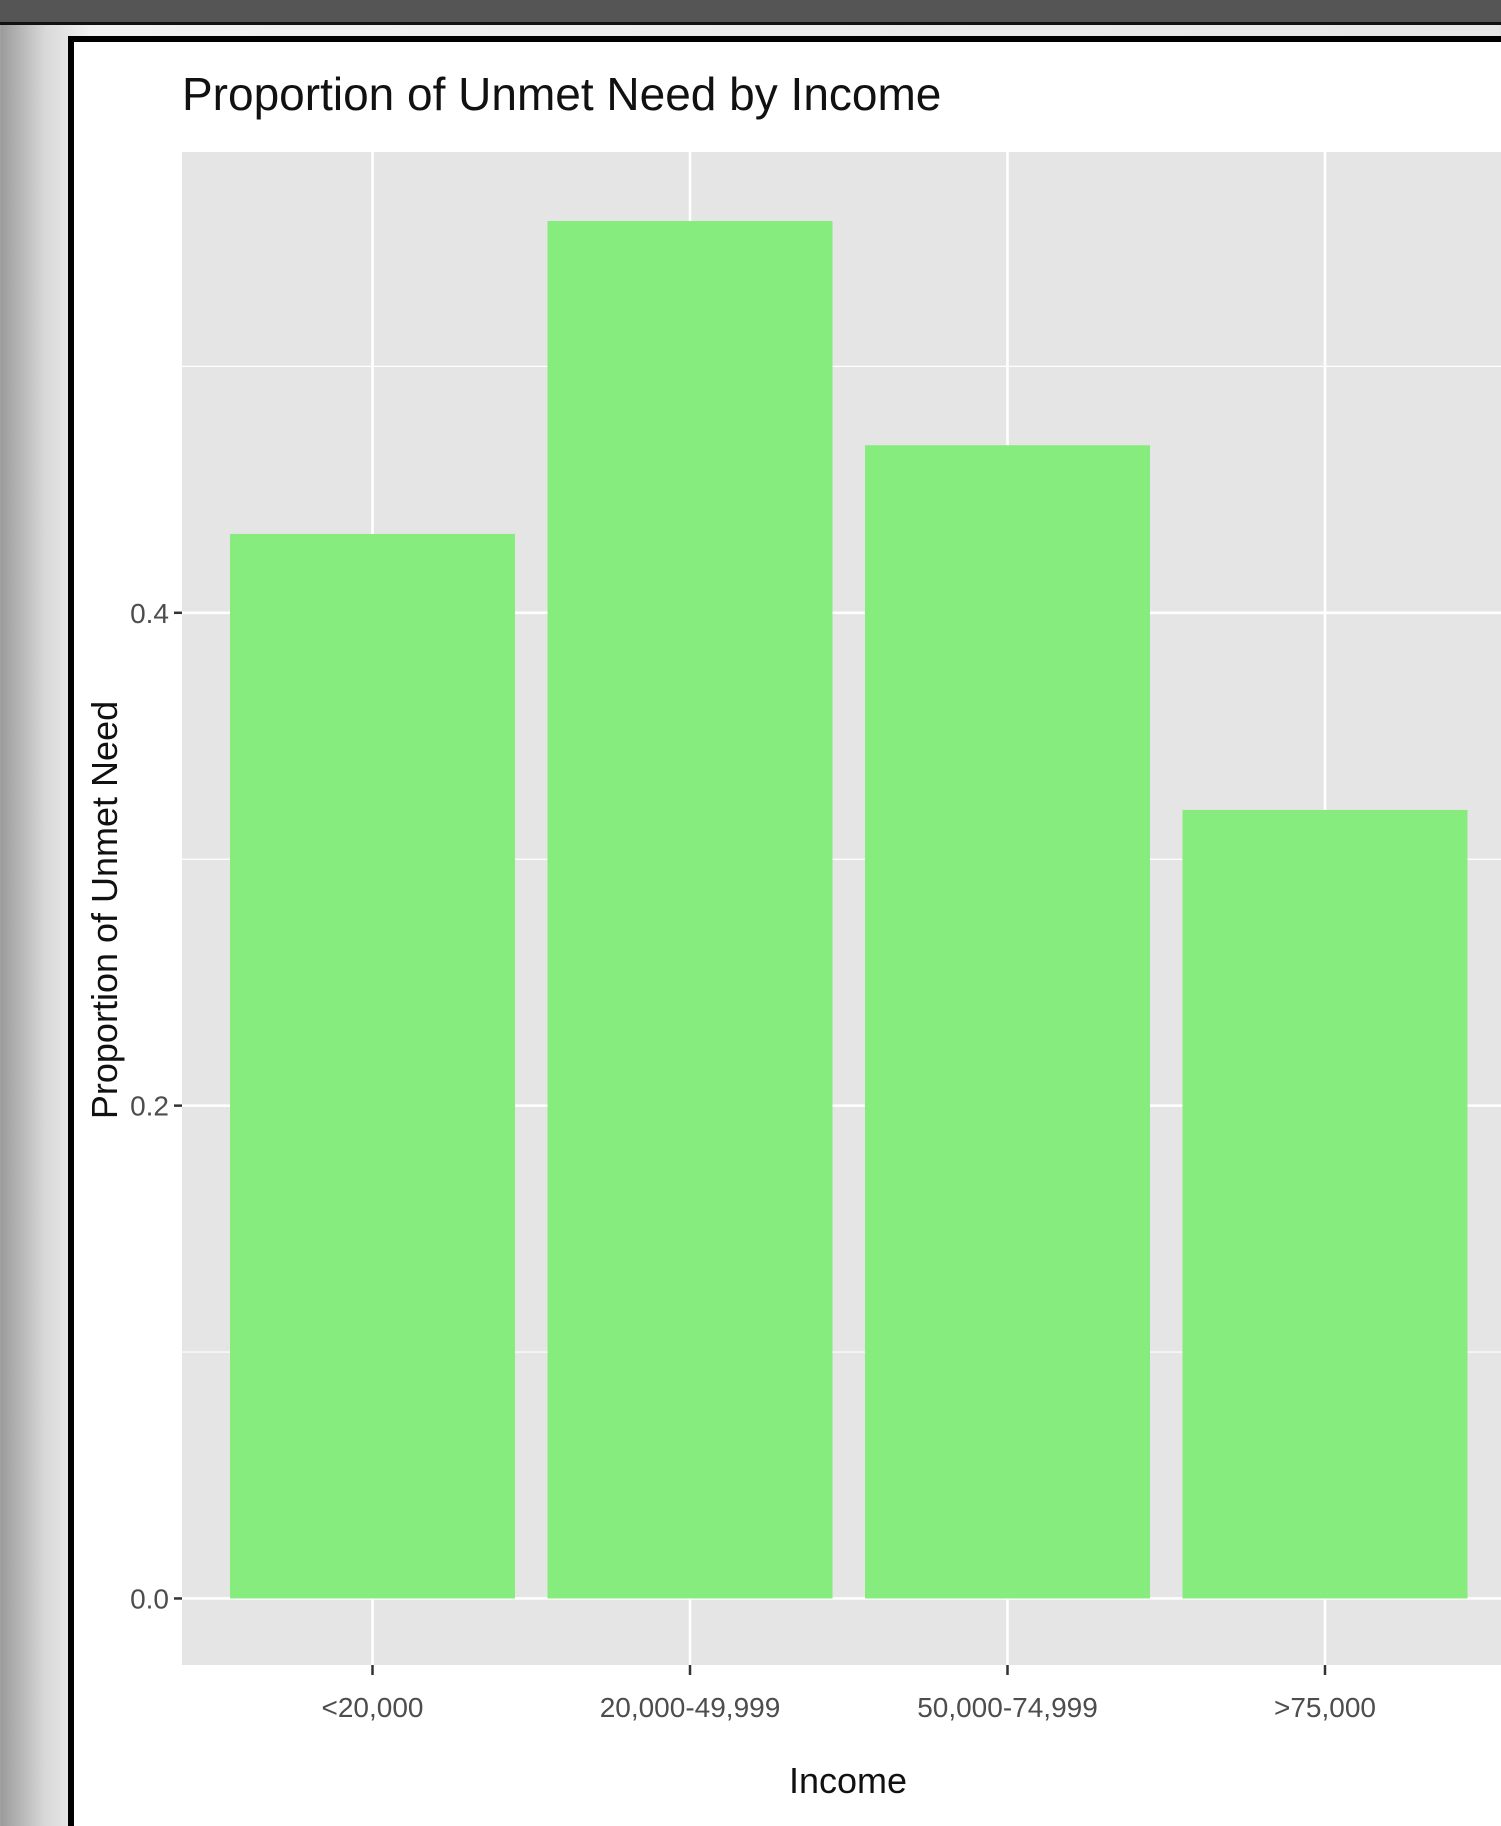 The image size is (1501, 1826). I want to click on y-axis-title: Proportion of Unmet Need, so click(104, 910).